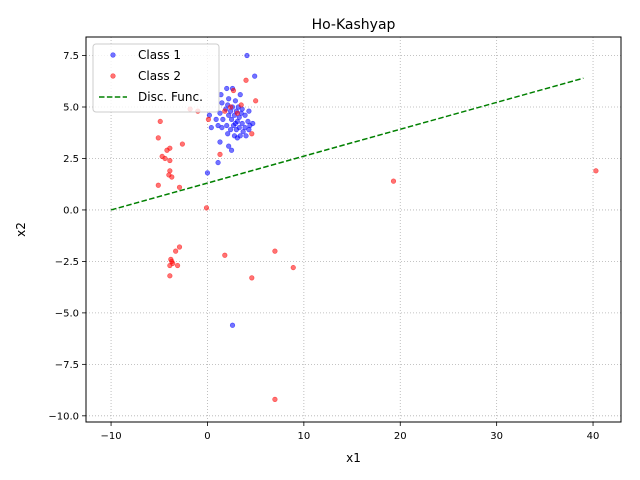 Image resolution: width=640 pixels, height=480 pixels. Describe the element at coordinates (170, 97) in the screenshot. I see `legend-label-disc-func: Disc. Func.` at that location.